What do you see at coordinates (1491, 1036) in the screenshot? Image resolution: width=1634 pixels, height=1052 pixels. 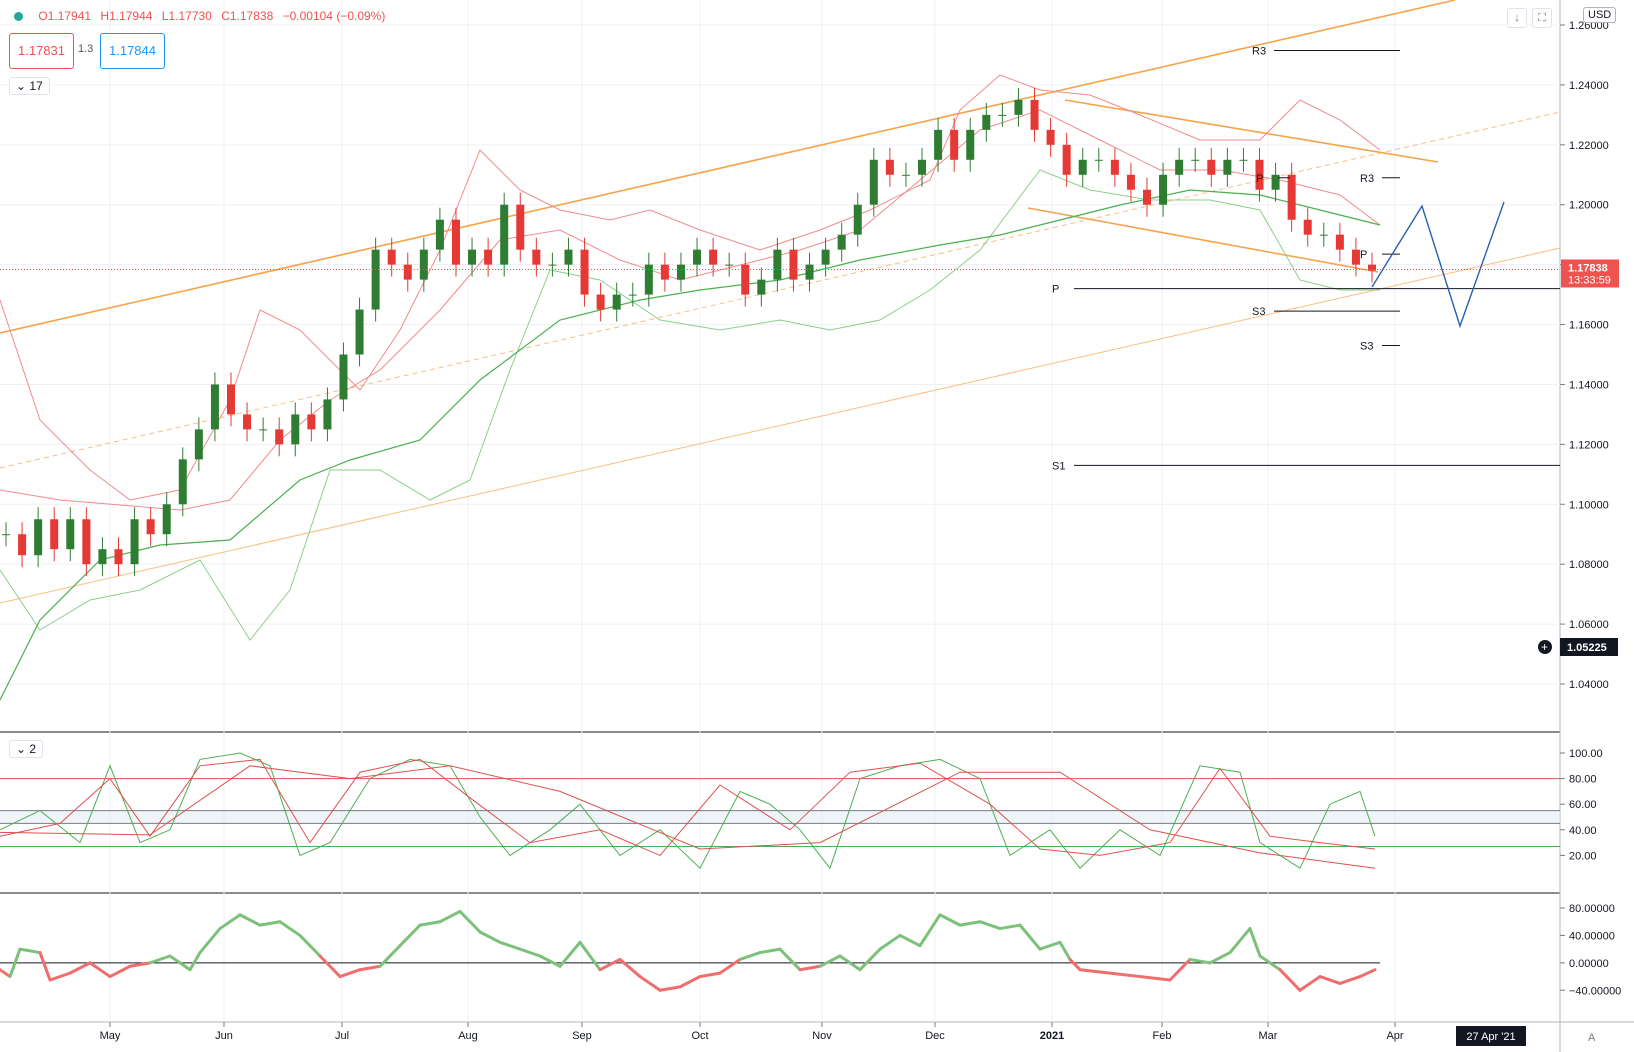 I see `crosshair-time-badge` at bounding box center [1491, 1036].